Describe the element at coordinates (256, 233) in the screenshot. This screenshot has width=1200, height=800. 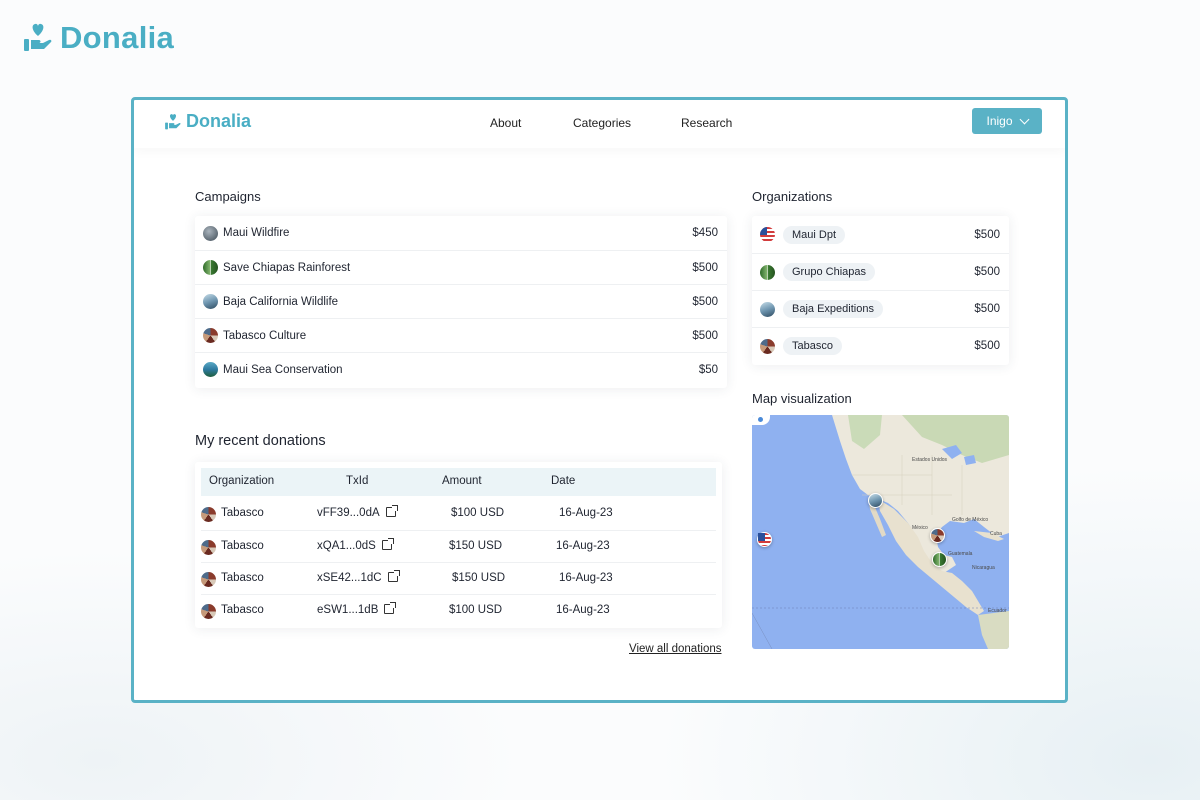
I see `campaign-name: Maui Wildfire` at that location.